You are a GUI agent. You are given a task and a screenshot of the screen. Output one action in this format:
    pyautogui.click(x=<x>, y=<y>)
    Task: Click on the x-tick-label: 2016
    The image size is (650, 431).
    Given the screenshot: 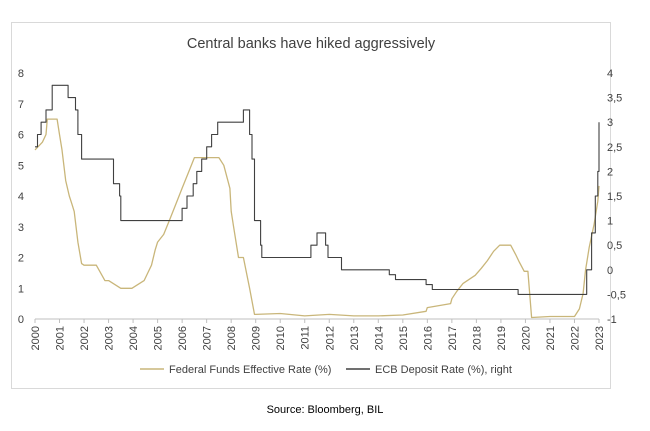 What is the action you would take?
    pyautogui.click(x=428, y=338)
    